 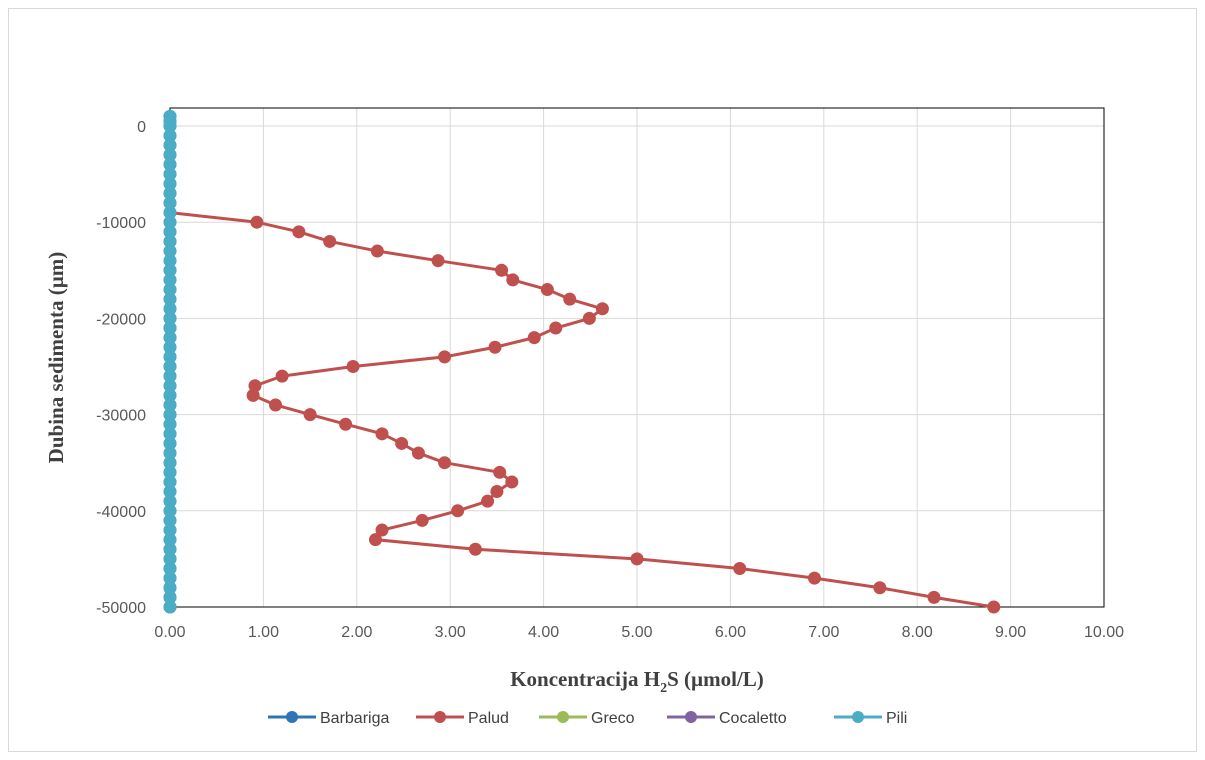 I want to click on x-tick-label: 6.00, so click(x=730, y=632).